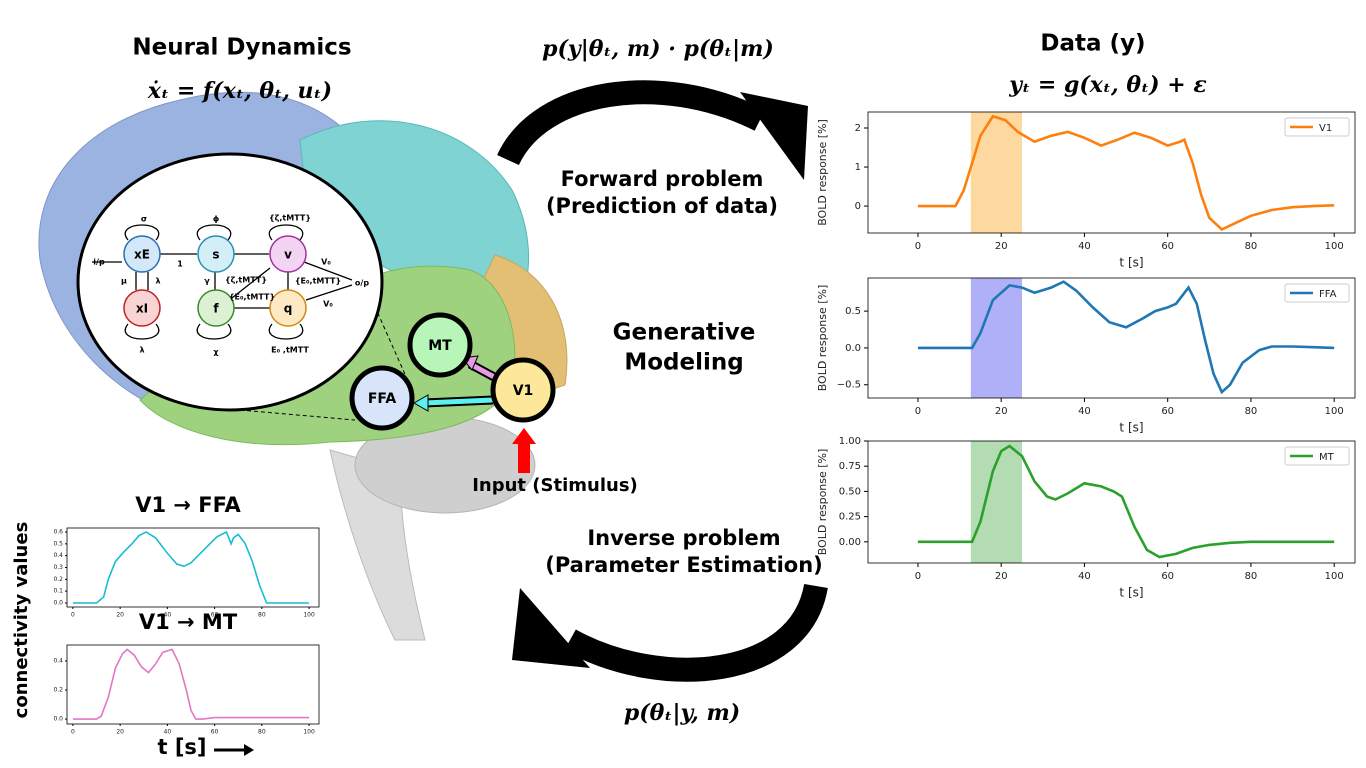  Describe the element at coordinates (215, 352) in the screenshot. I see `edge-label: χ` at that location.